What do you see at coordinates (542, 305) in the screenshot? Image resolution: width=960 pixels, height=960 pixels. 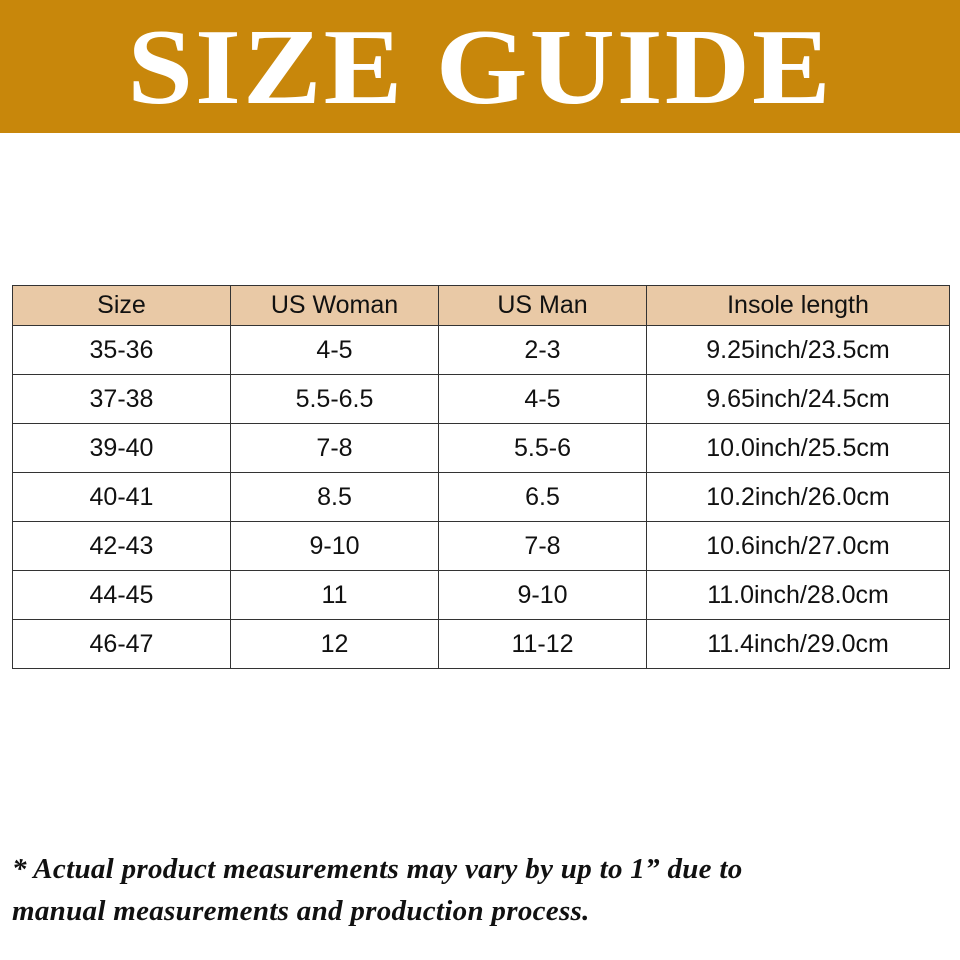 I see `column-header: US Man` at bounding box center [542, 305].